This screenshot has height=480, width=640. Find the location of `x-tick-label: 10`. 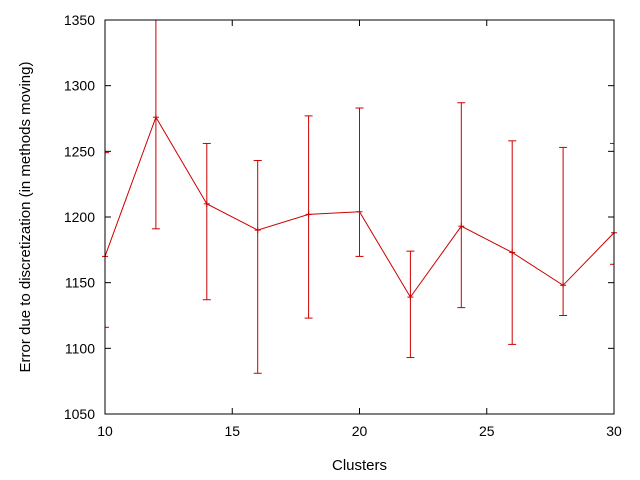

x-tick-label: 10 is located at coordinates (105, 431).